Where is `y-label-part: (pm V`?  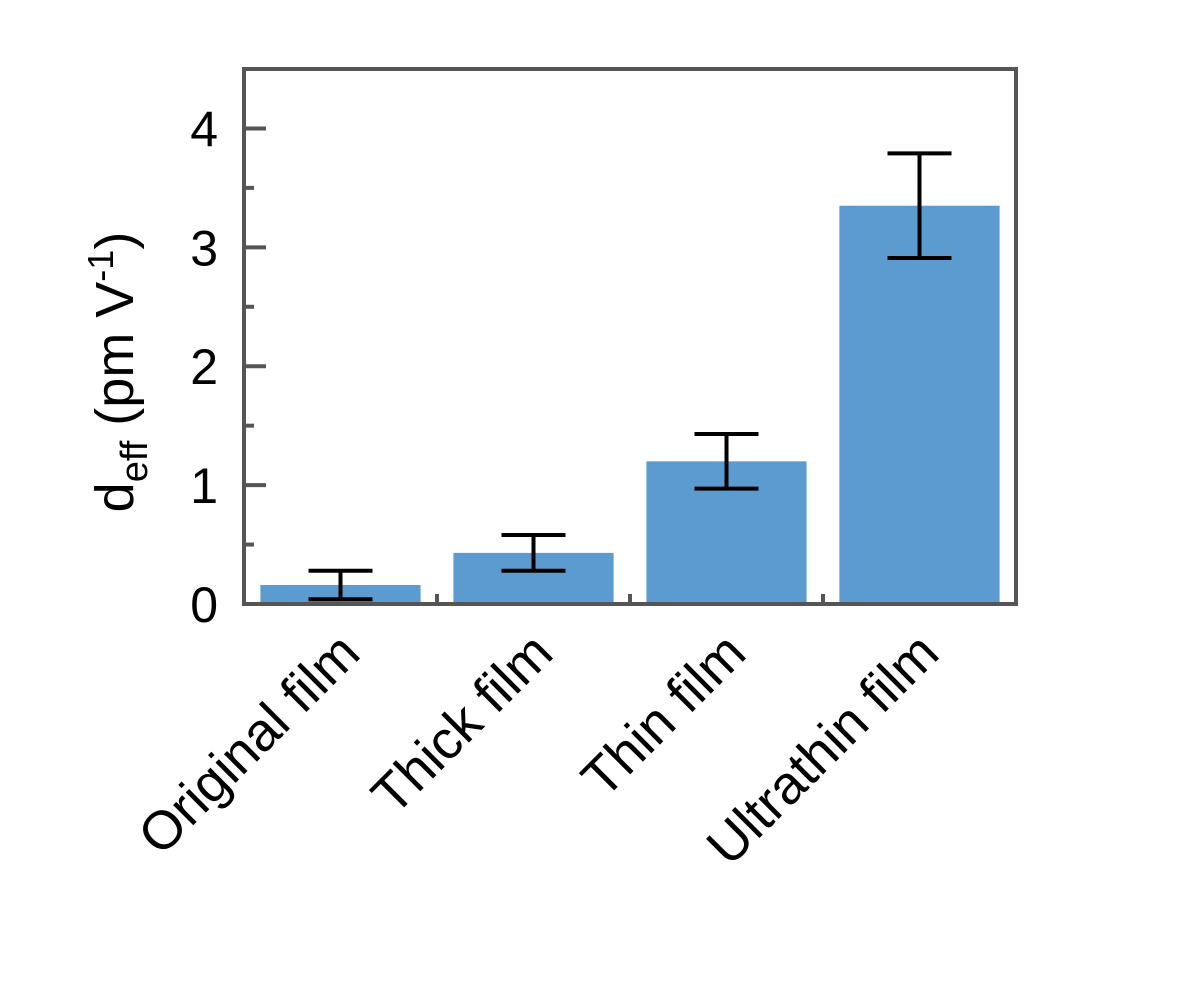 y-label-part: (pm V is located at coordinates (115, 361).